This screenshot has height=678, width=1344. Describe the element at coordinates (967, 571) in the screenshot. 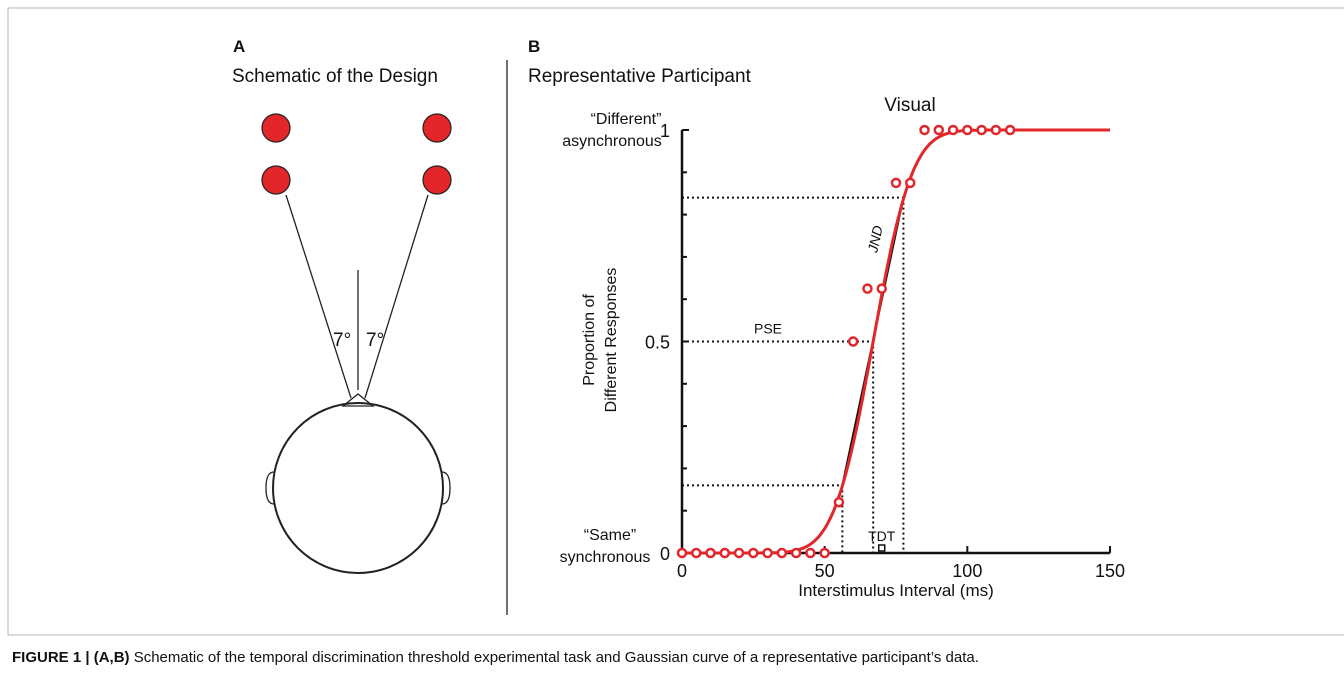

I see `x-tick-label: 100` at that location.